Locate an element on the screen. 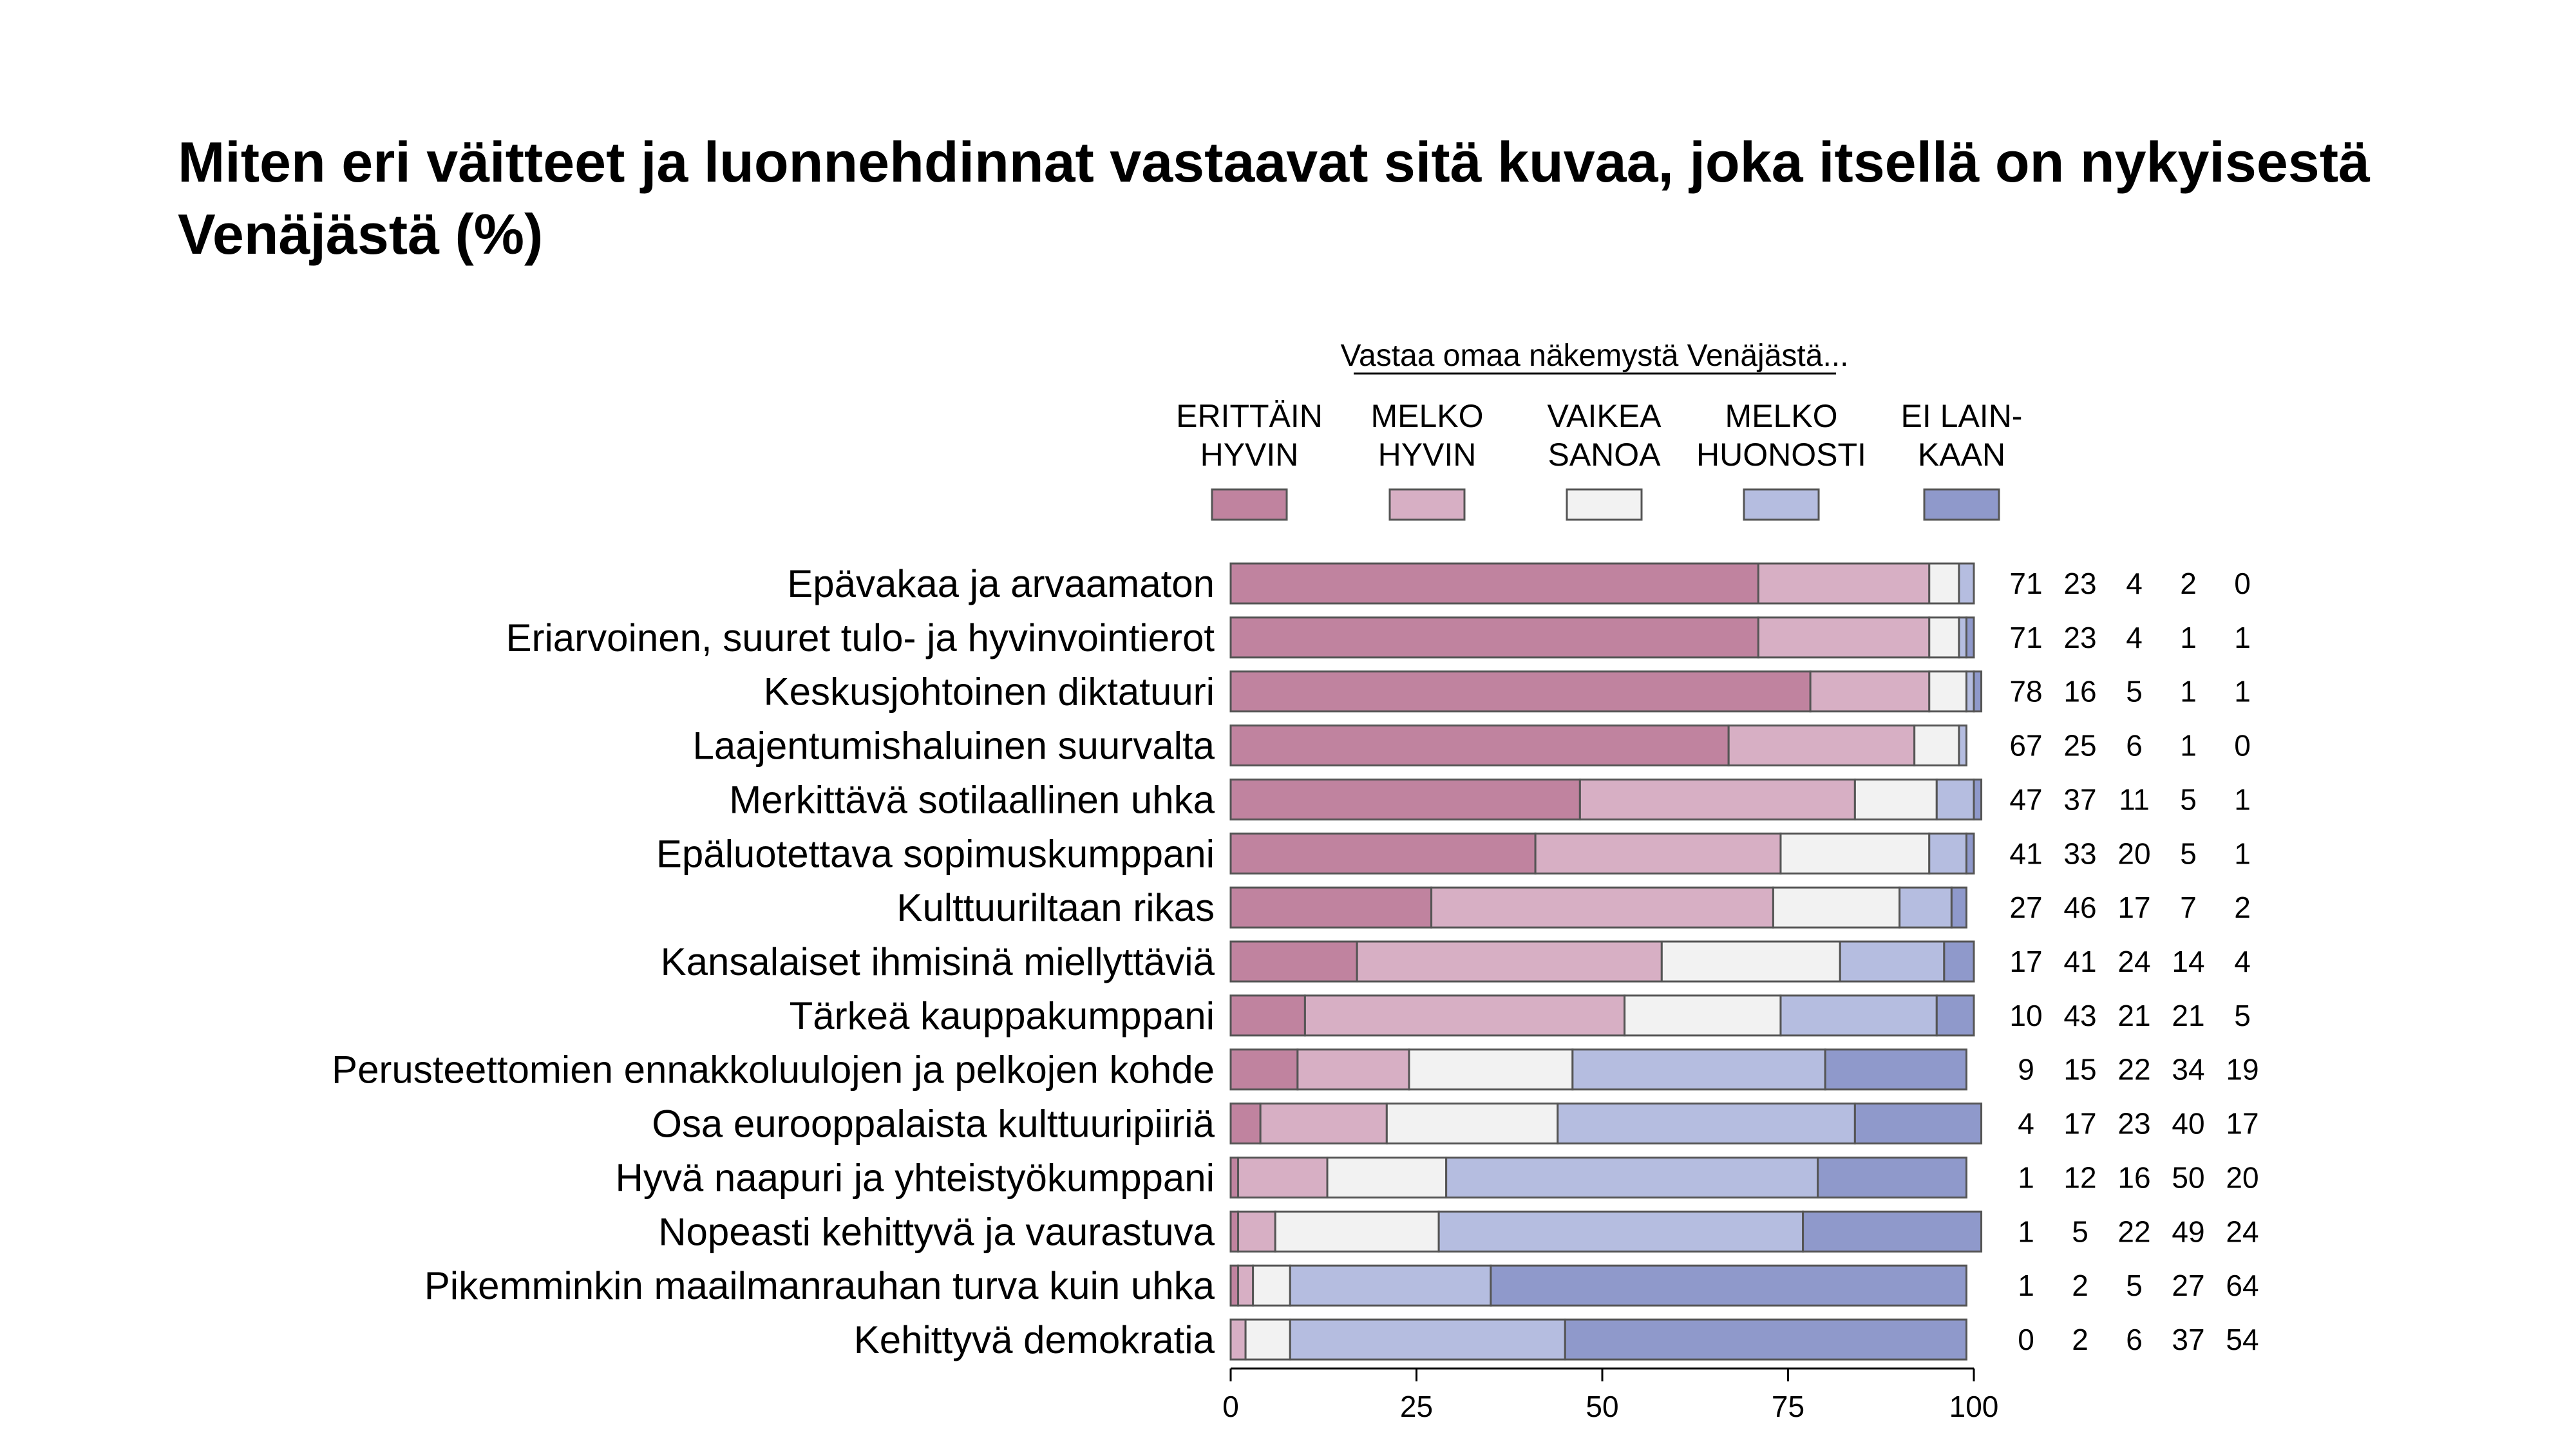  category-label: Nopeasti kehittyvä ja vaurastuva is located at coordinates (937, 1231).